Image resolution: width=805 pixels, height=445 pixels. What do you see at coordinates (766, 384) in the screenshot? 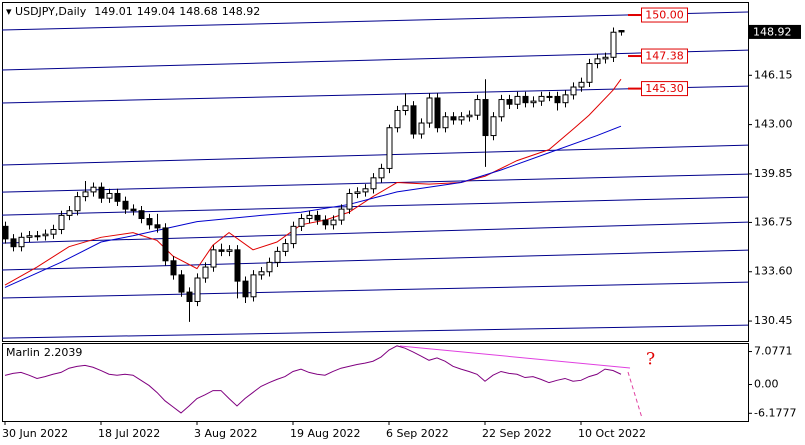
I see `y-tick-label: 0.00` at bounding box center [766, 384].